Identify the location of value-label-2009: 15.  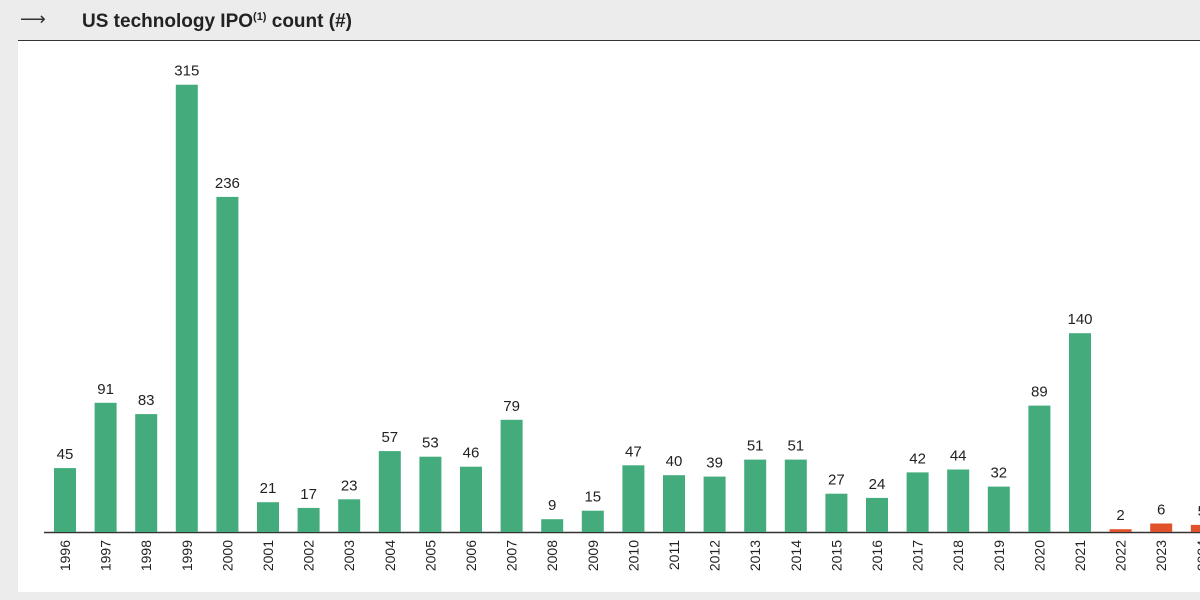
(592, 497).